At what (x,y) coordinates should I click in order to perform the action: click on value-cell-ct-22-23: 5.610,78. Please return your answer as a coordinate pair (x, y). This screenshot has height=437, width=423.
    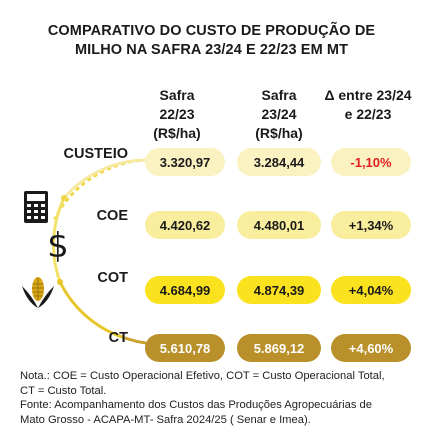
    Looking at the image, I should click on (185, 348).